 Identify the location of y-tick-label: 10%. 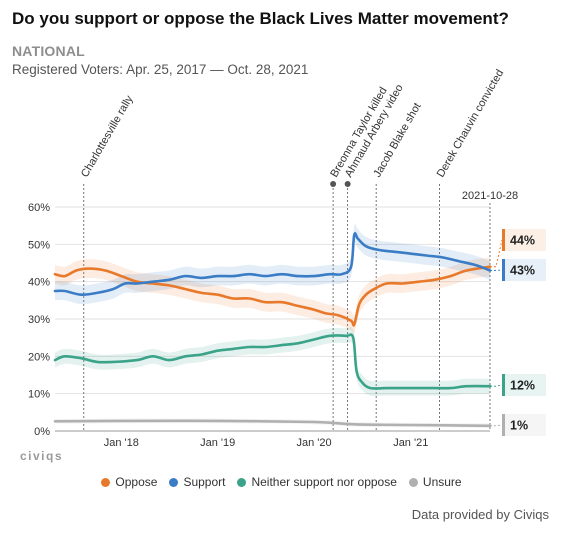
(39, 395).